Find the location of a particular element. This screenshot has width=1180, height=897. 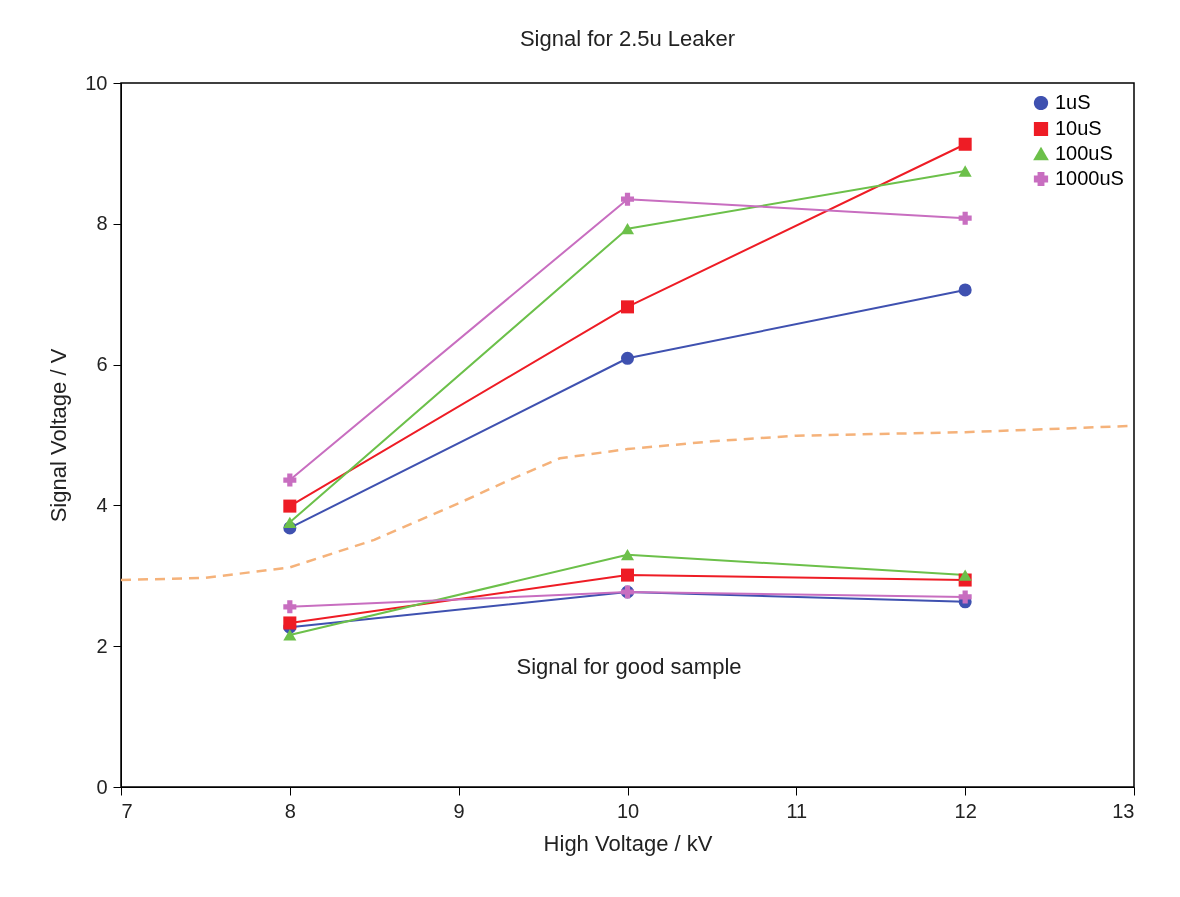

x-axis-title: High Voltage / kV is located at coordinates (628, 843).